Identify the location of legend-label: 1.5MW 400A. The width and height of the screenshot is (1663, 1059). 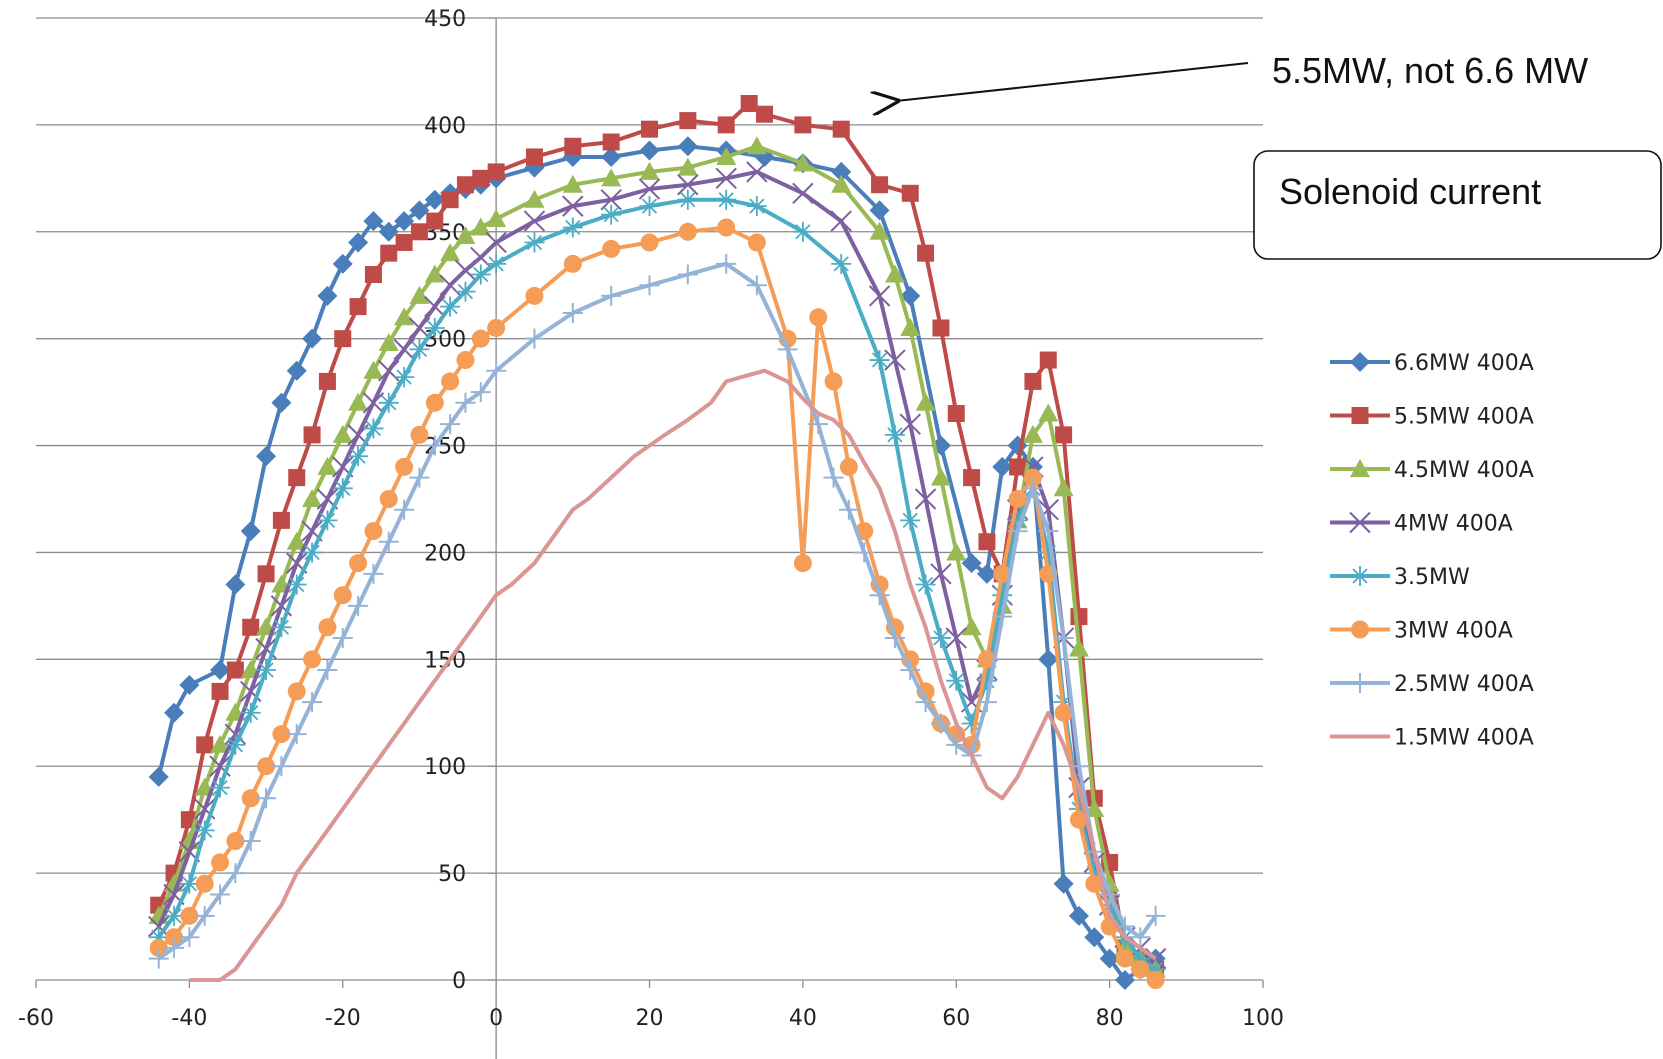
(1464, 738).